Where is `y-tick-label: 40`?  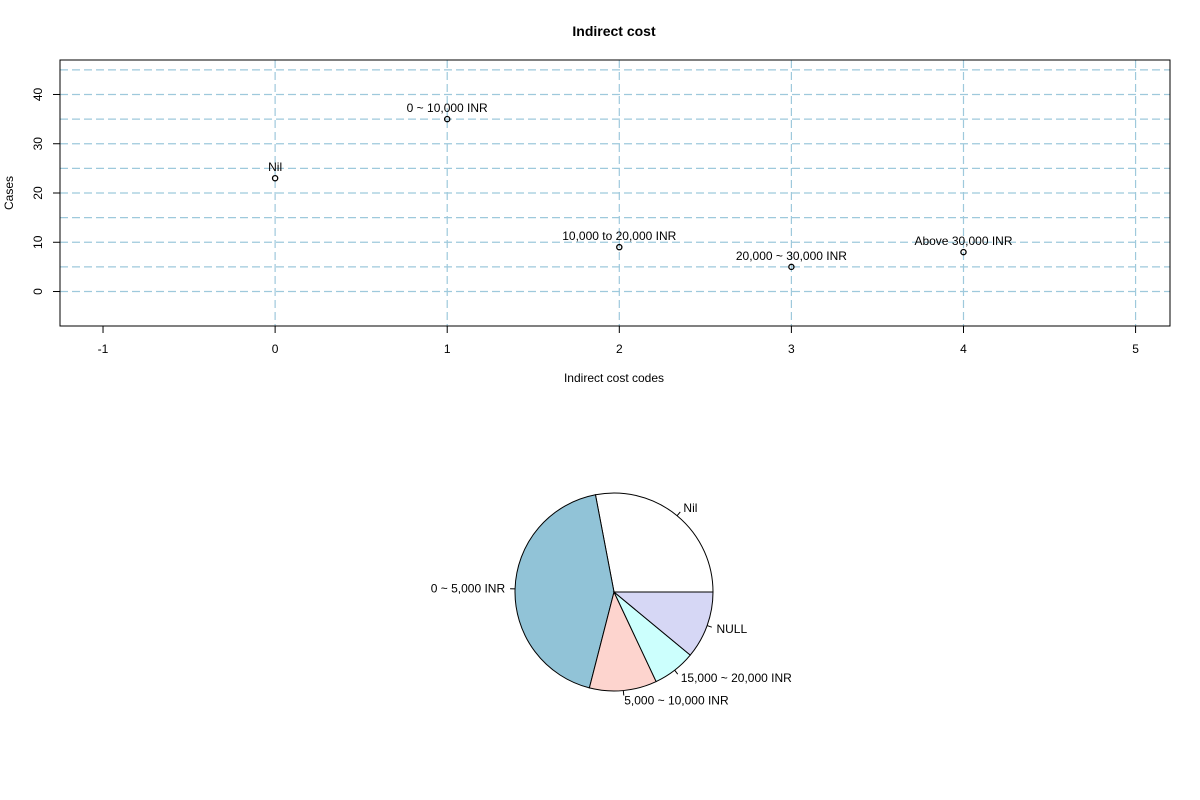
y-tick-label: 40 is located at coordinates (38, 94).